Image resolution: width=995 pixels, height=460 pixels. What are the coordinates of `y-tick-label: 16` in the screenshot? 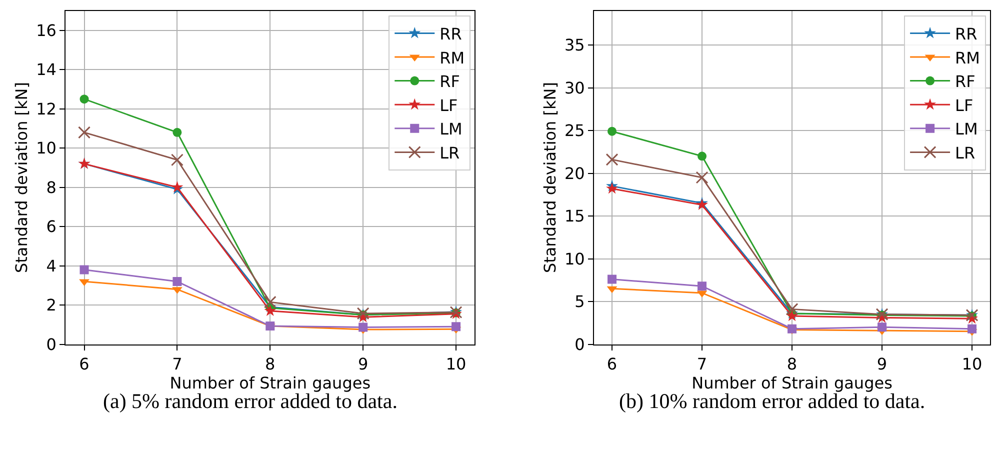 It's located at (46, 30).